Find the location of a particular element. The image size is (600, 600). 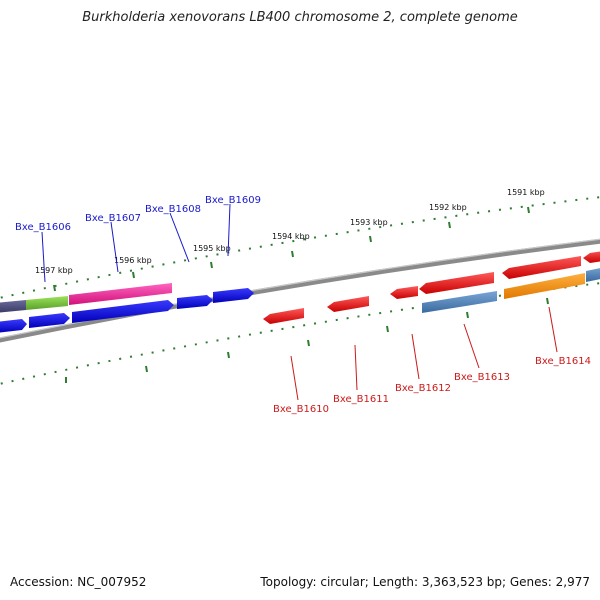

leader-bxe-b1610 is located at coordinates (294, 378).